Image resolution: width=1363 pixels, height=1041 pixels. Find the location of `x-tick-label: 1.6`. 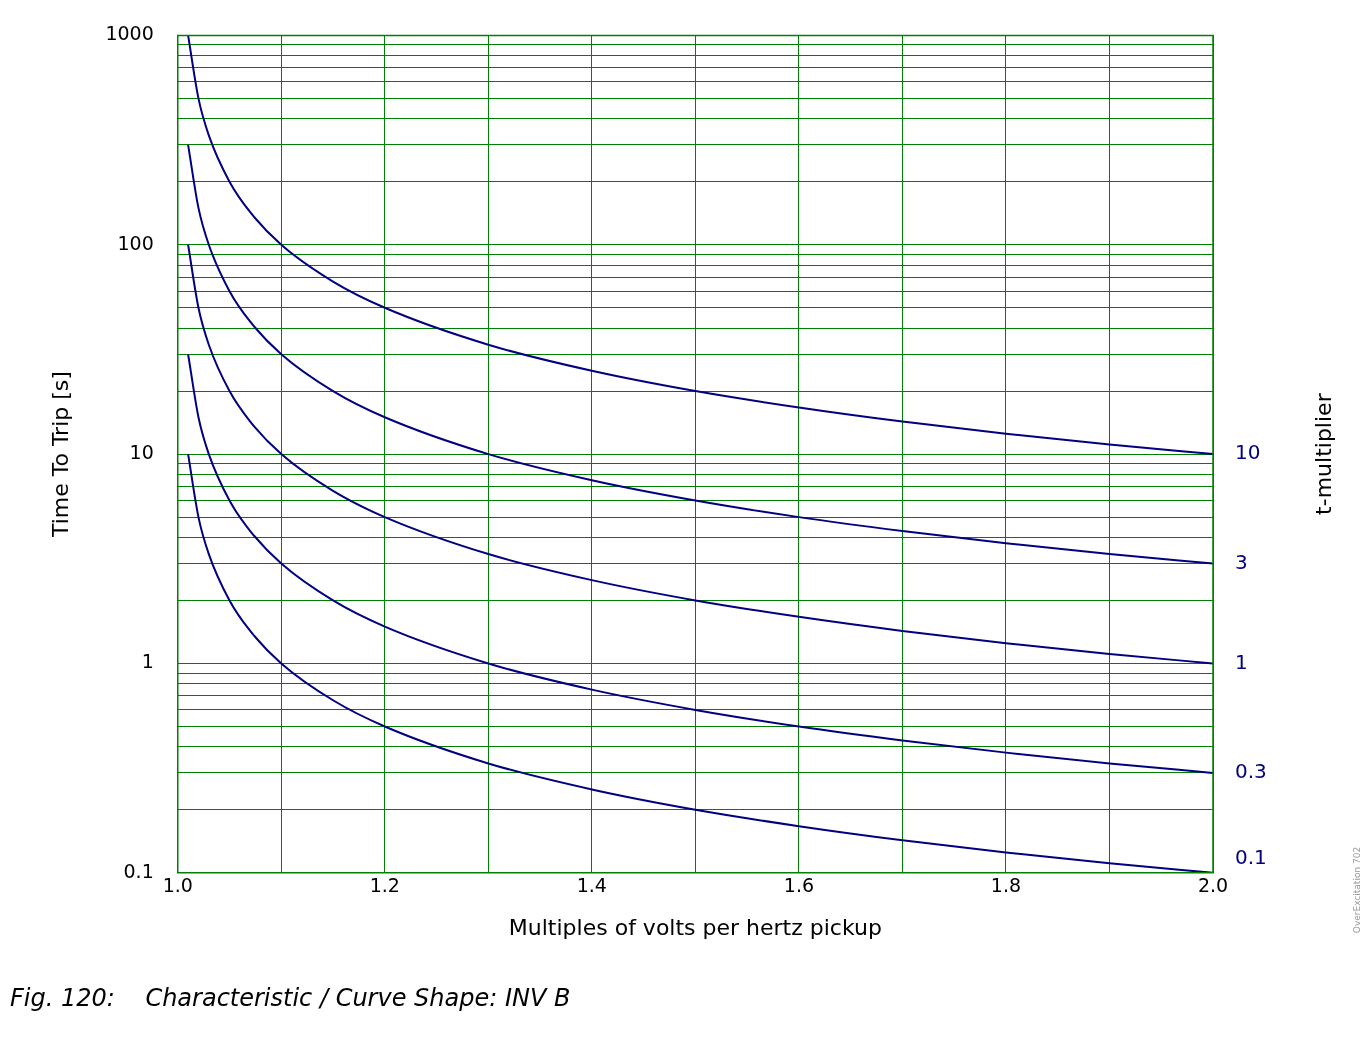

x-tick-label: 1.6 is located at coordinates (799, 885).